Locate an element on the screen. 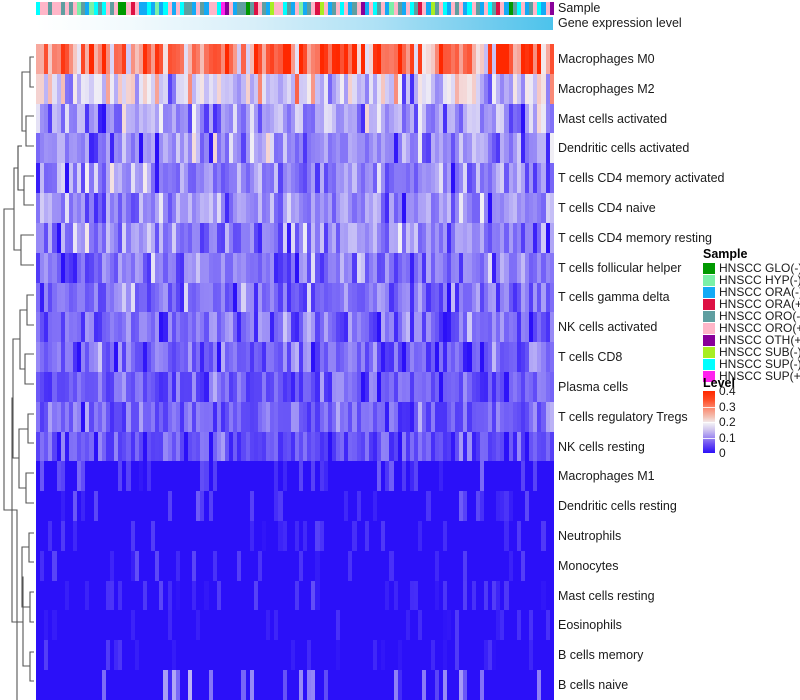 Image resolution: width=800 pixels, height=700 pixels. sample-legend-label: HNSCC ORA(-) is located at coordinates (759, 292).